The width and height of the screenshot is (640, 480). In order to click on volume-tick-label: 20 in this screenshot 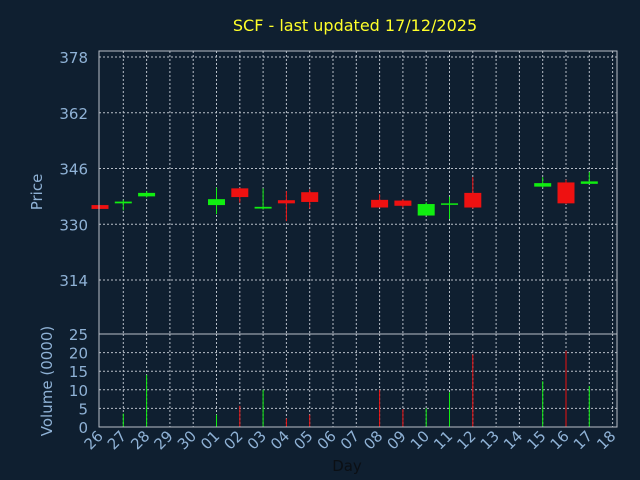, I will do `click(78, 354)`.